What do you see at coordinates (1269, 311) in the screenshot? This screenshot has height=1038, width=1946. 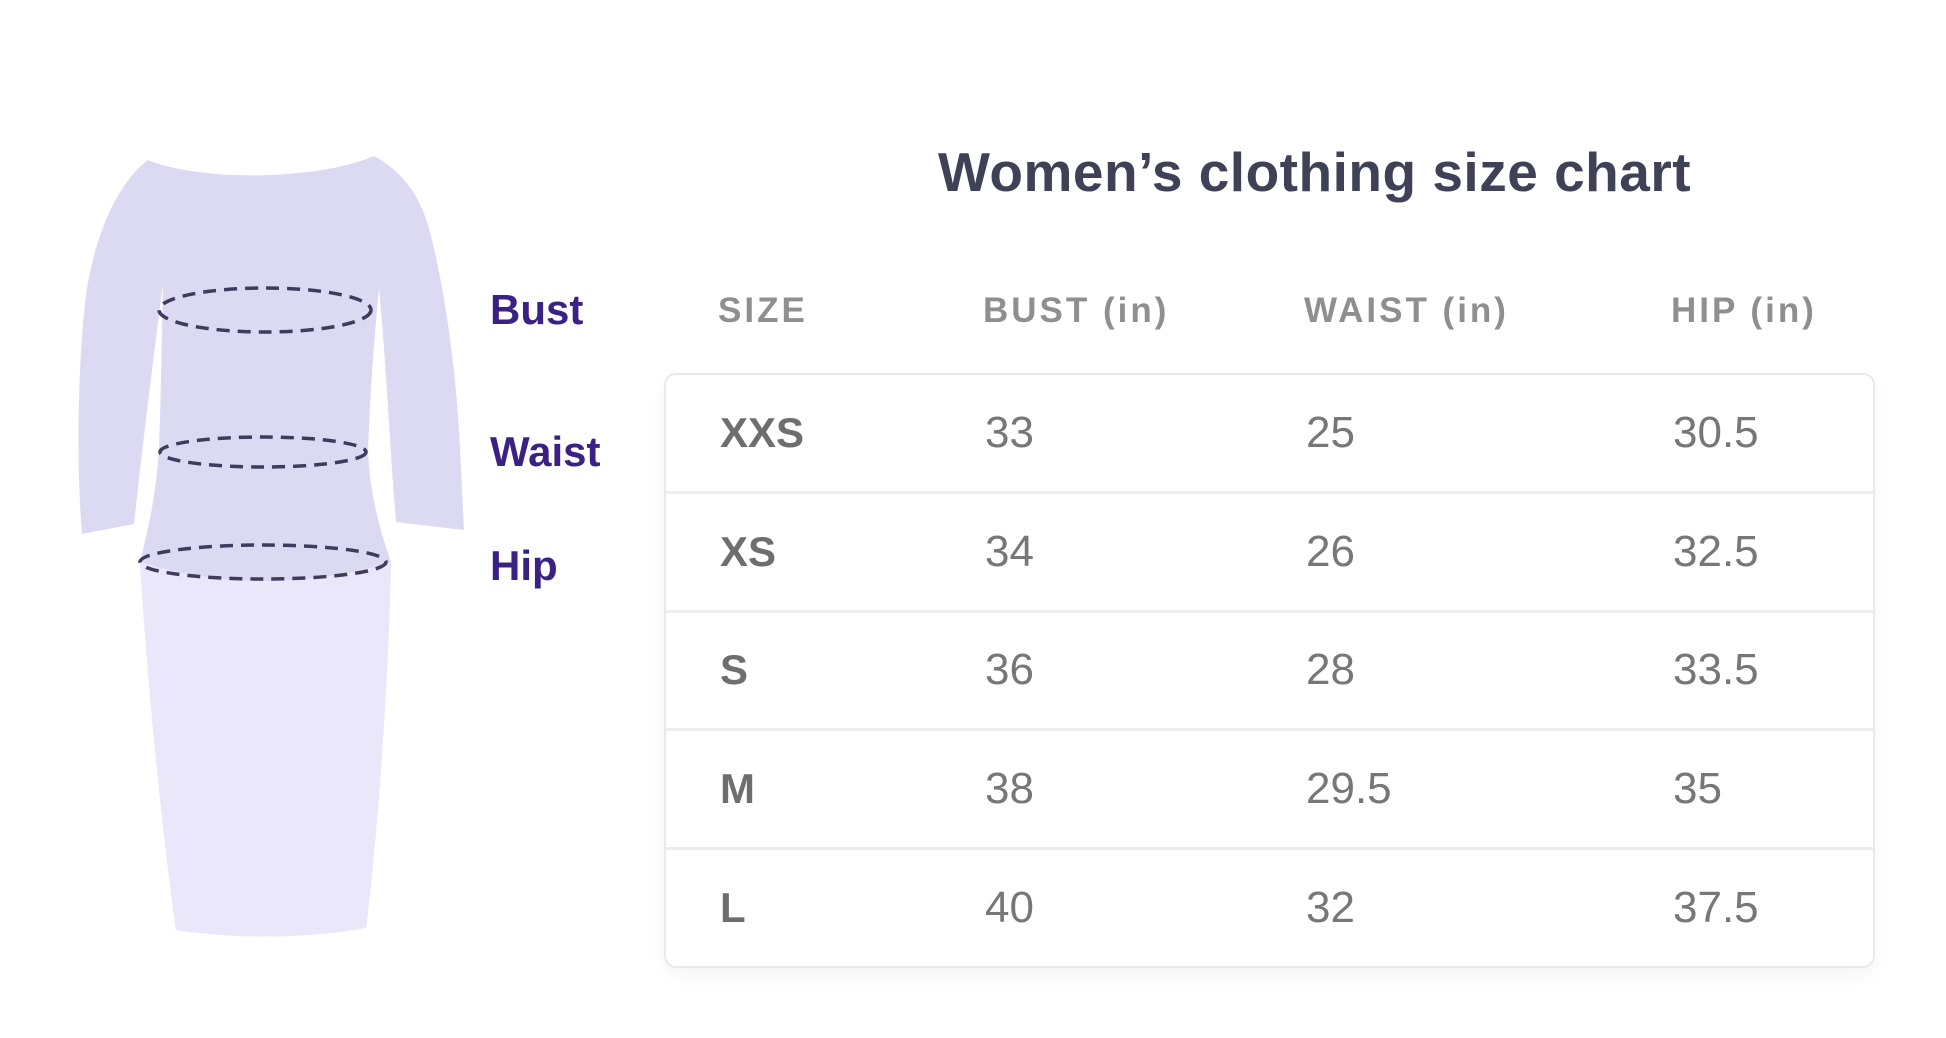 I see `table-header-row: SIZE BUST (in) WAIST (in) HIP (in)` at bounding box center [1269, 311].